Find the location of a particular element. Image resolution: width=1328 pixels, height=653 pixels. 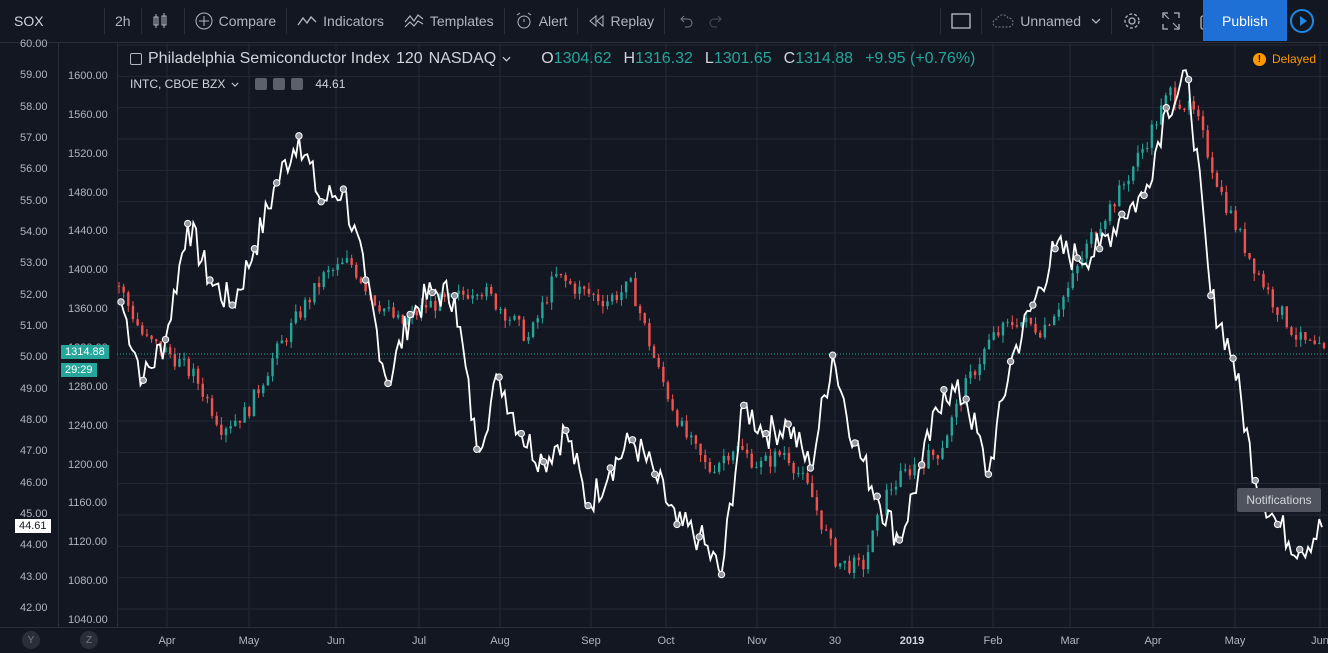

replay-button: Replay is located at coordinates (621, 21).